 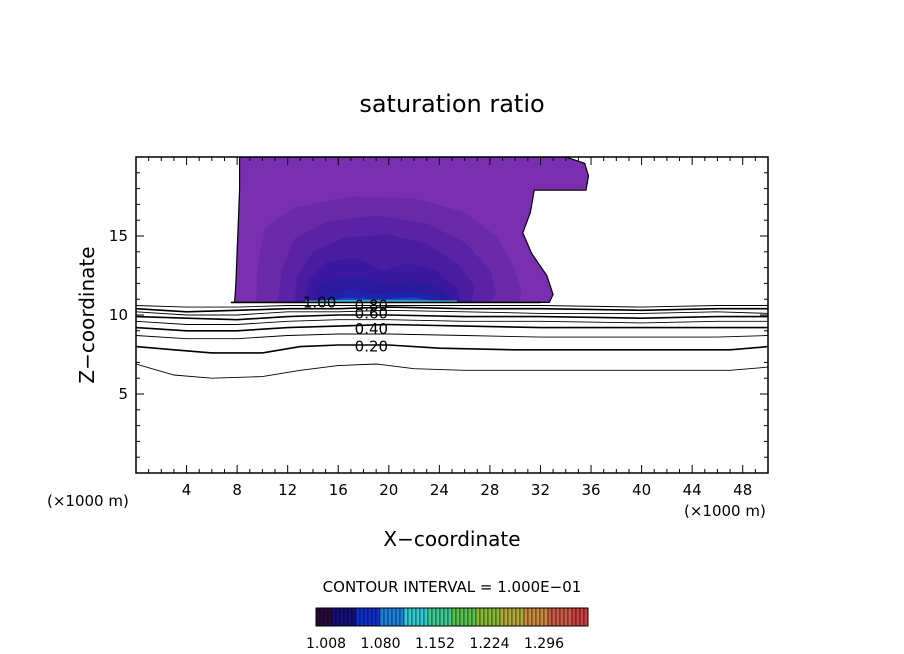 What do you see at coordinates (451, 104) in the screenshot?
I see `chart-title: saturation ratio` at bounding box center [451, 104].